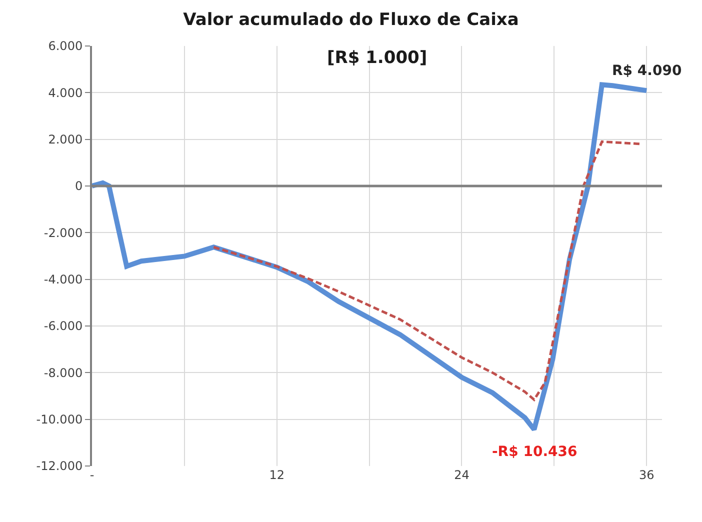 This screenshot has width=702, height=522. What do you see at coordinates (462, 475) in the screenshot?
I see `x-tick-label: 24` at bounding box center [462, 475].